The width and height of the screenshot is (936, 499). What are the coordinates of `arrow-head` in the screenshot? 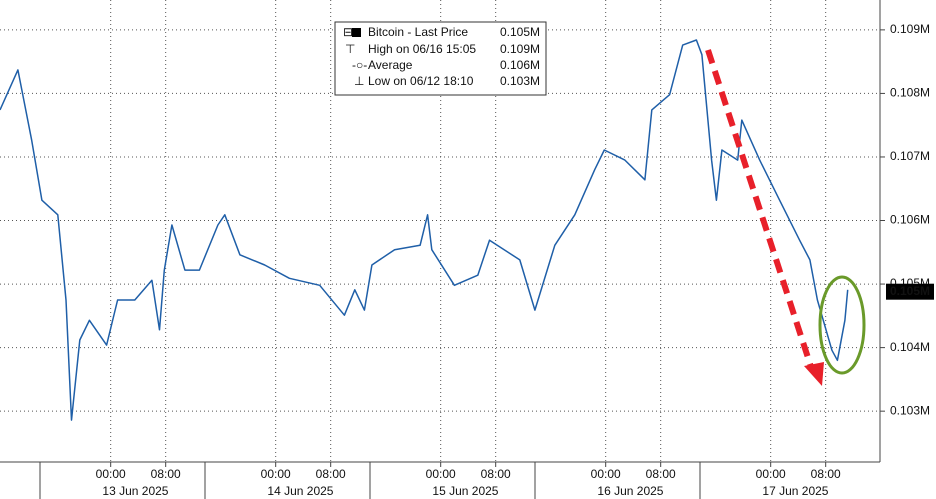 It's located at (814, 374).